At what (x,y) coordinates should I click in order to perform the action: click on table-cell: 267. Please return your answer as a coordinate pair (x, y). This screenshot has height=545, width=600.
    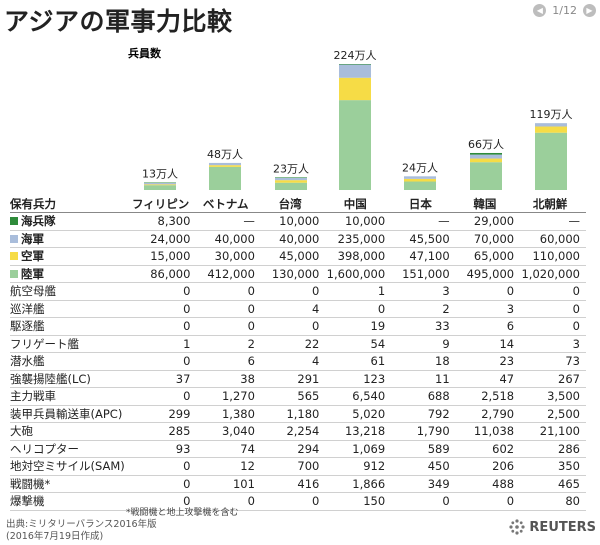
    Looking at the image, I should click on (553, 379).